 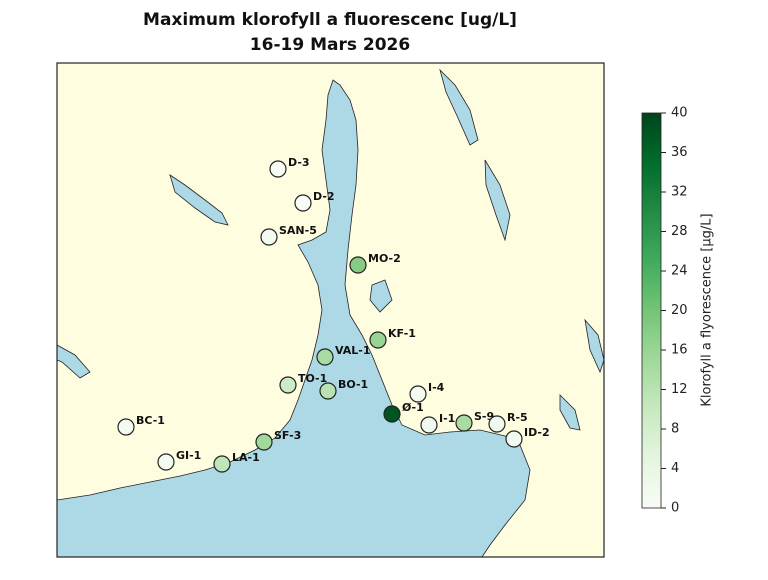 What do you see at coordinates (312, 378) in the screenshot?
I see `station-label: TO-1` at bounding box center [312, 378].